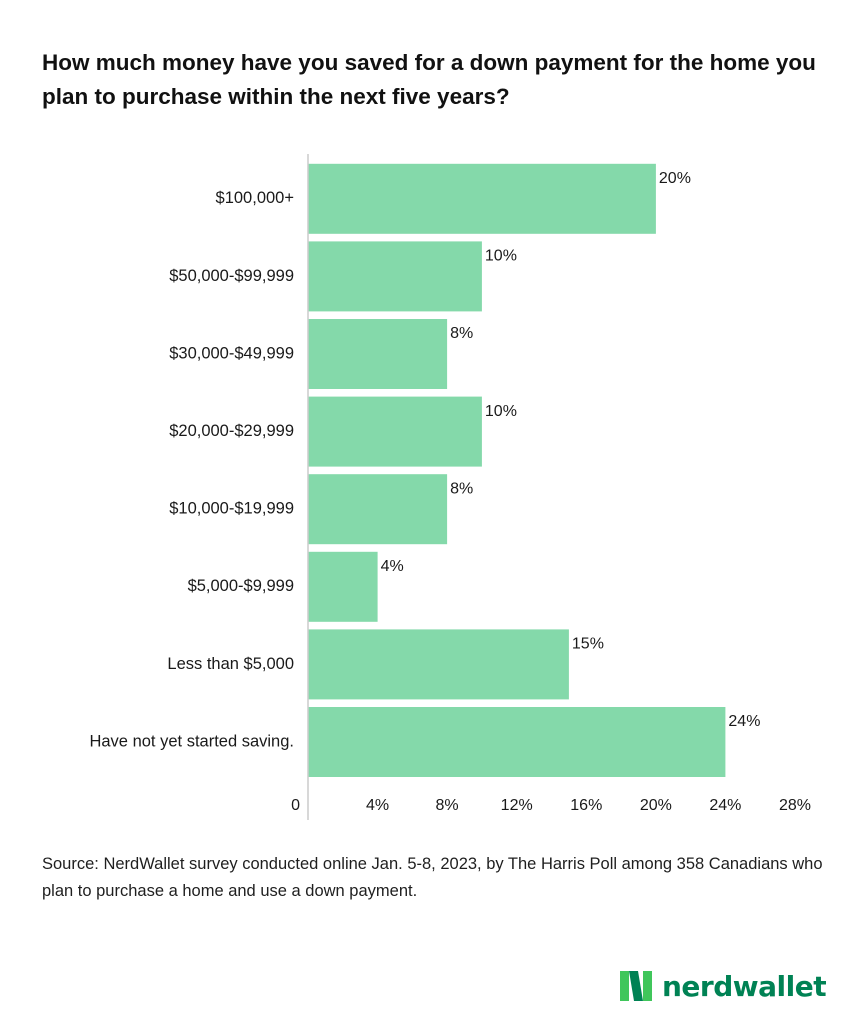 Image resolution: width=866 pixels, height=1024 pixels. Describe the element at coordinates (744, 986) in the screenshot. I see `logo-wordmark: nerdwallet` at that location.